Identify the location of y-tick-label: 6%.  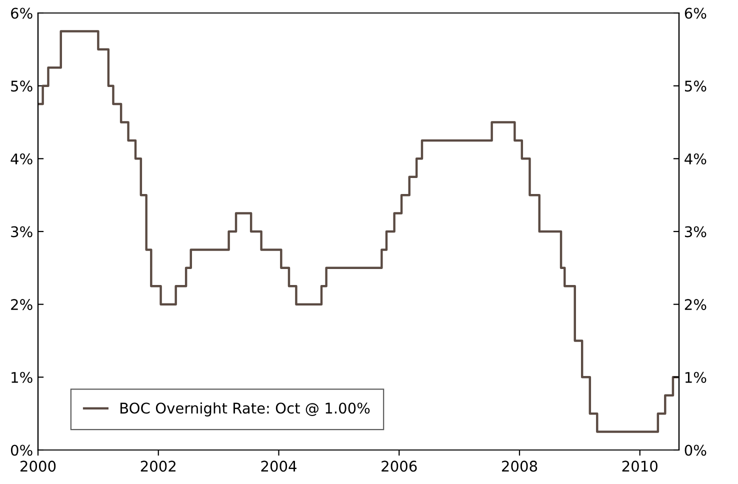
(21, 13).